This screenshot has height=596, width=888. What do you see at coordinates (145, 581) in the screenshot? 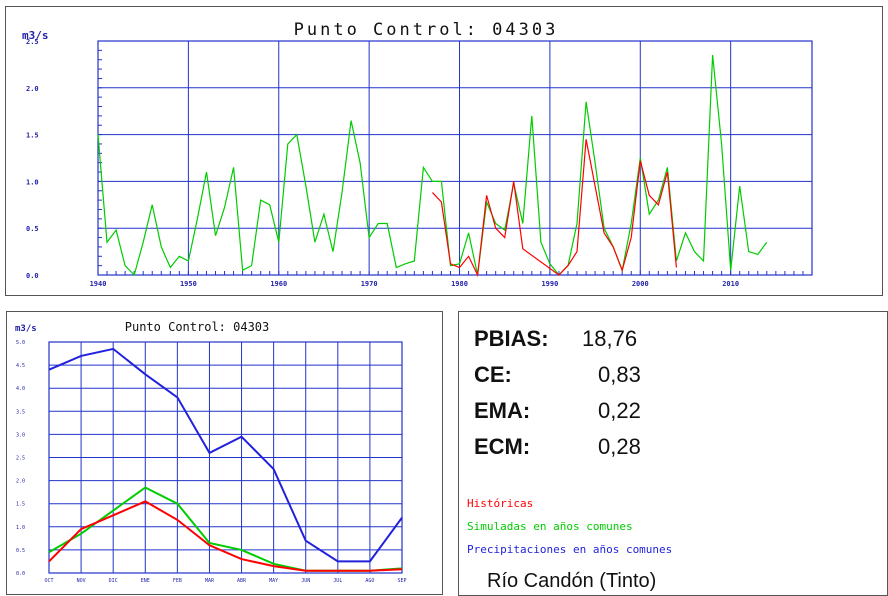
I see `x-tick-label: ENE` at bounding box center [145, 581].